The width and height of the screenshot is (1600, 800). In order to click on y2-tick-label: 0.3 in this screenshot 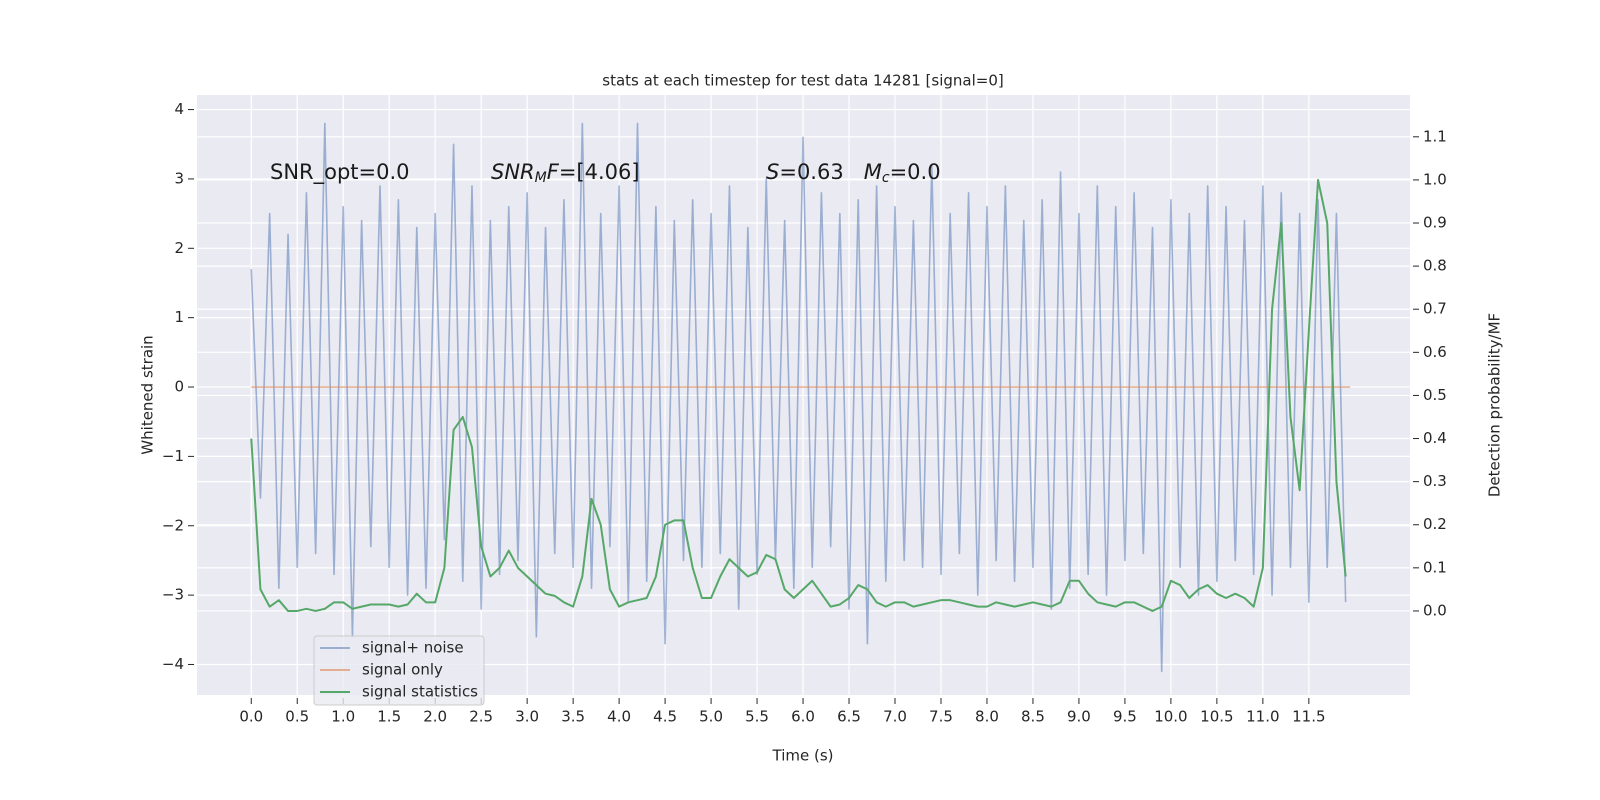, I will do `click(1435, 481)`.